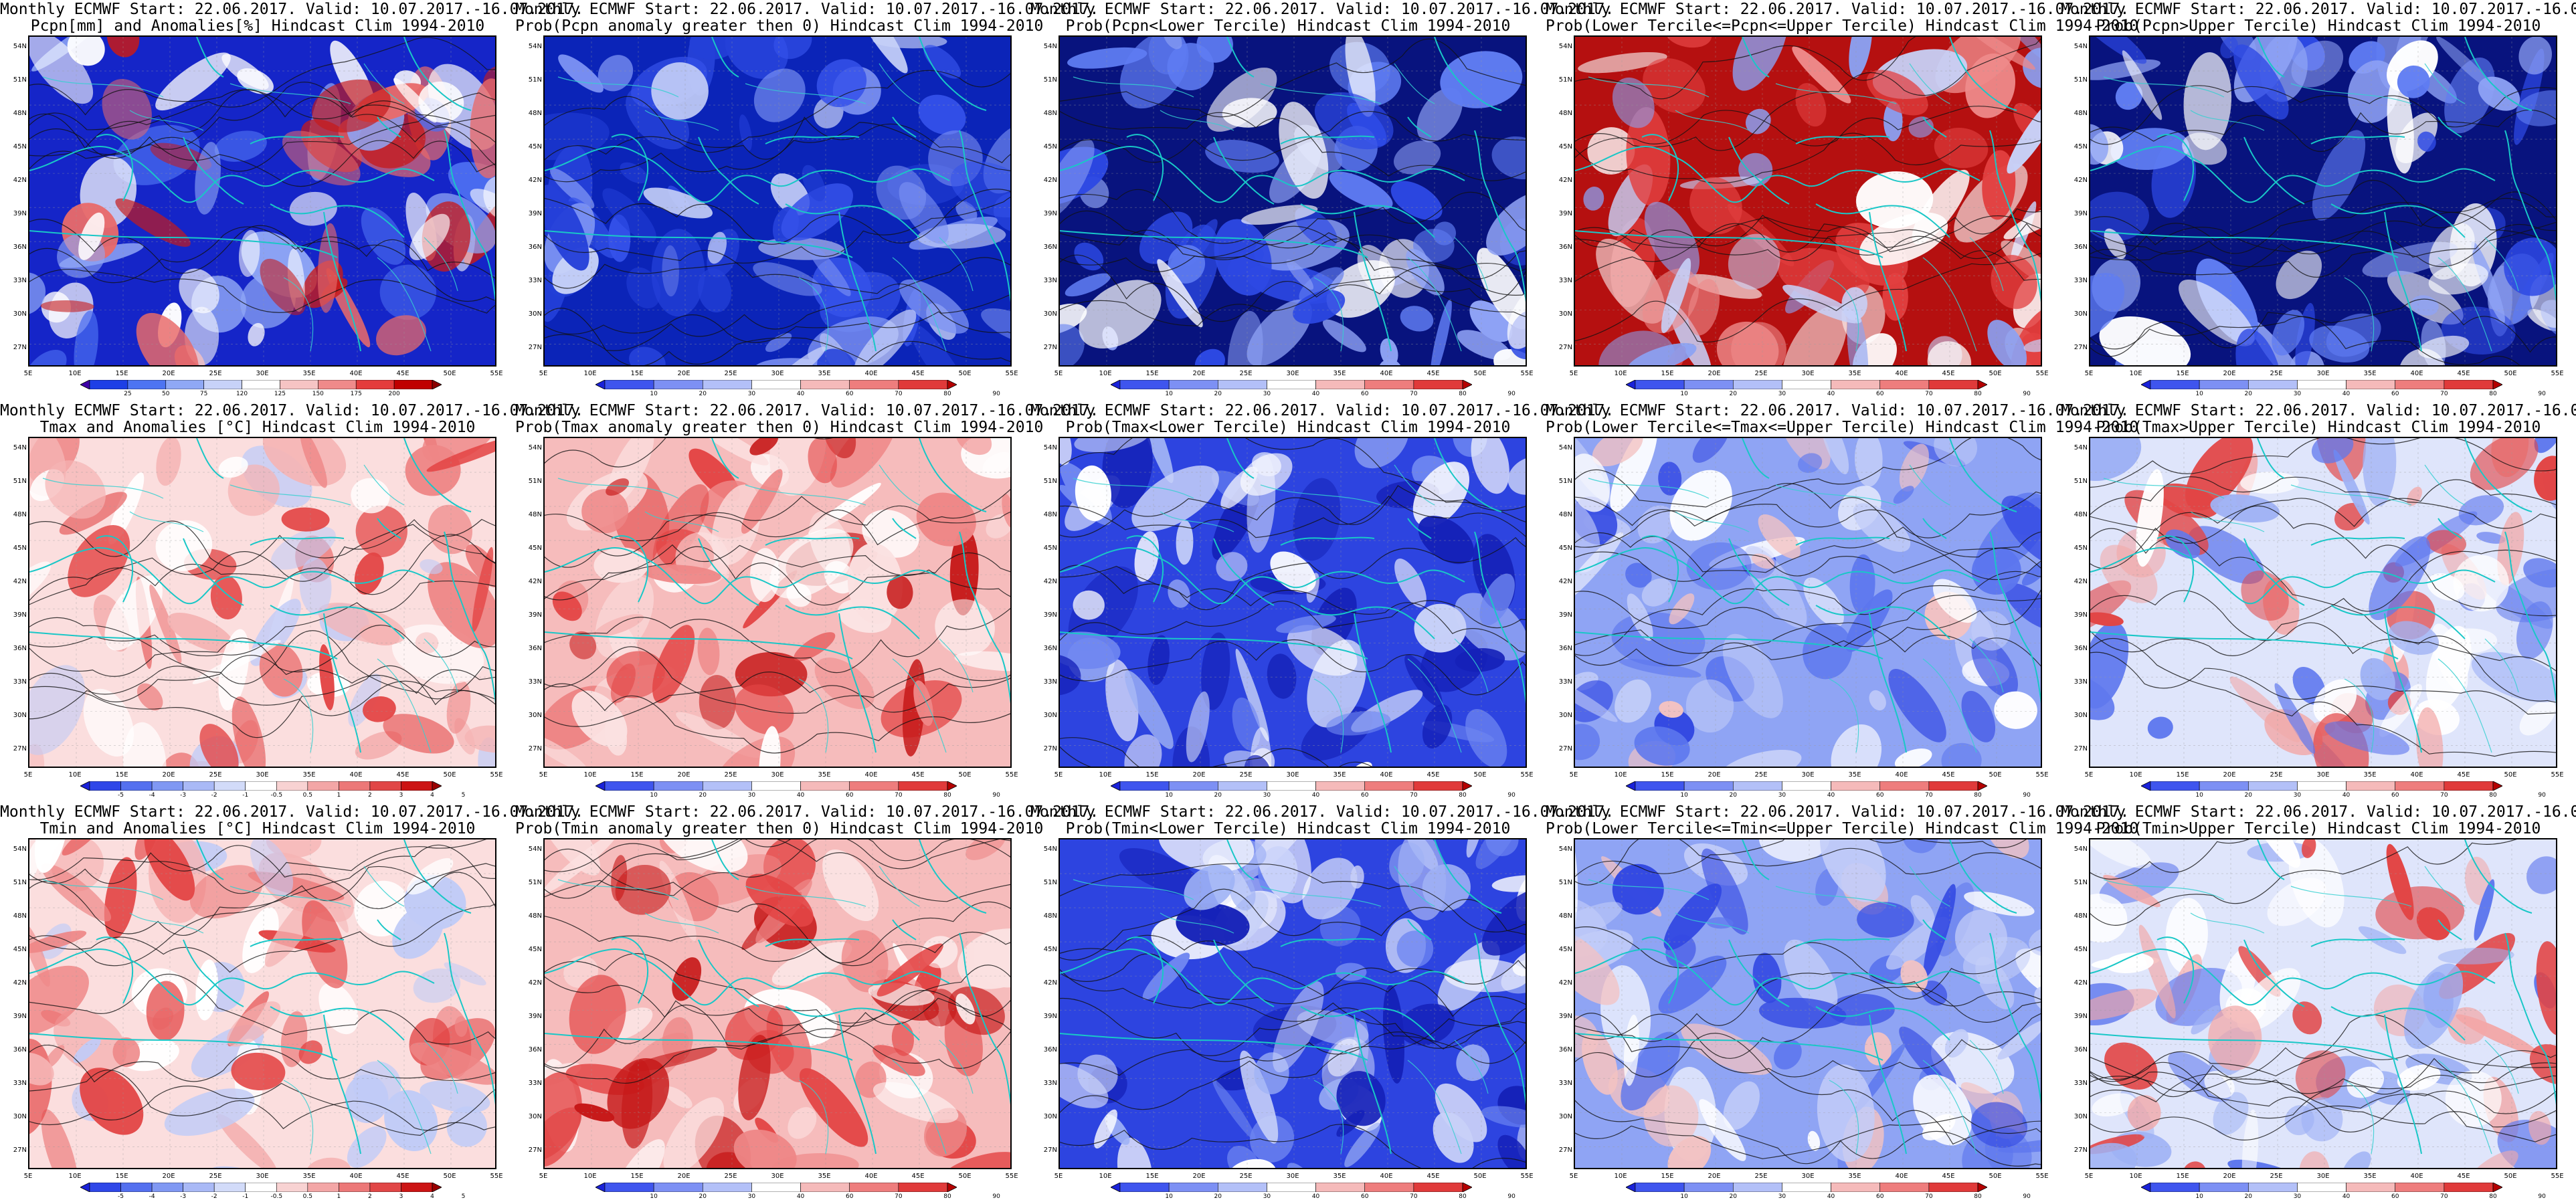 This screenshot has height=1204, width=2576. I want to click on longitude-label: 50E, so click(1480, 1176).